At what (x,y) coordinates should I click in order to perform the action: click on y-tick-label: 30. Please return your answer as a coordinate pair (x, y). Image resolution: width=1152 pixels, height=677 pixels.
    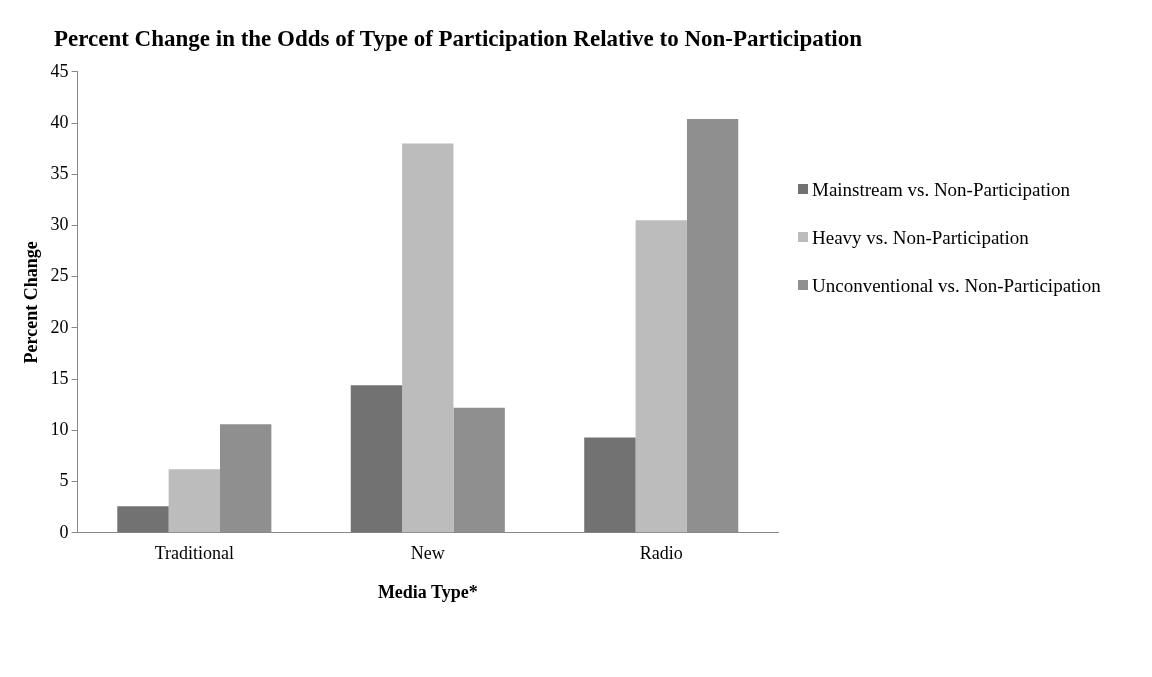
    Looking at the image, I should click on (59, 224).